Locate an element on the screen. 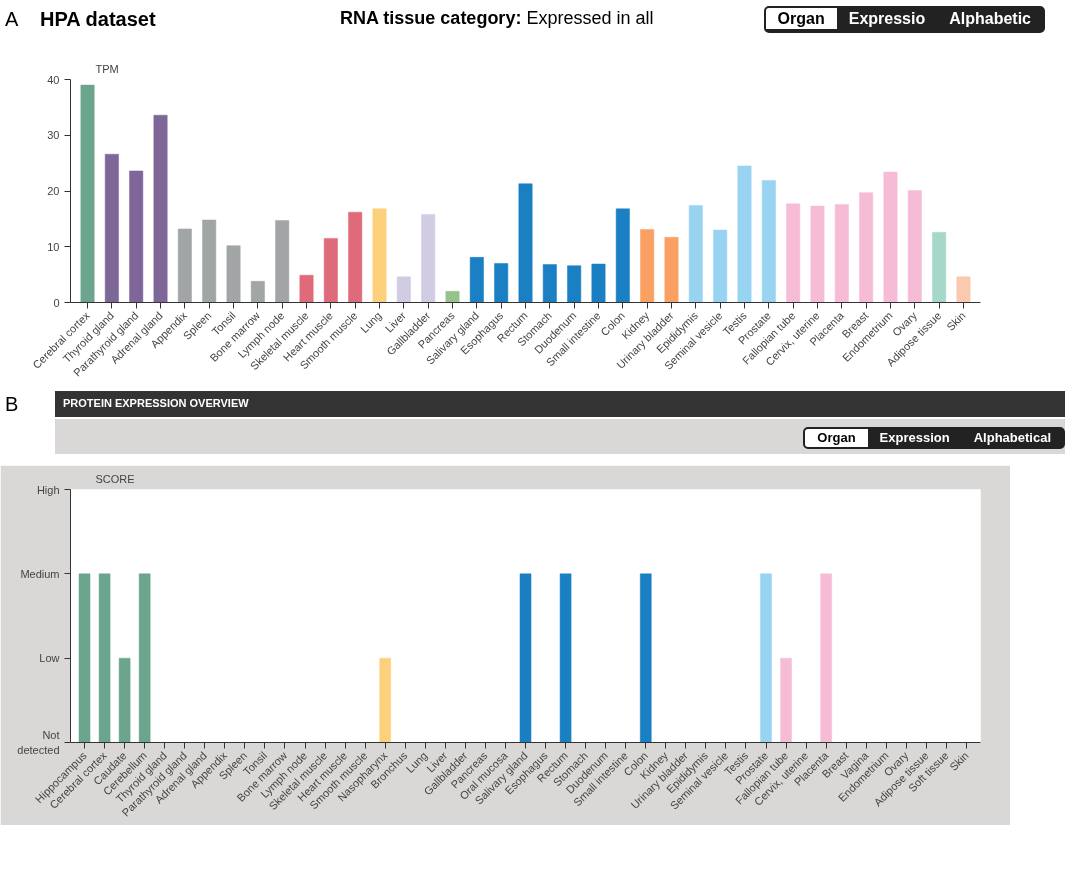 Image resolution: width=1075 pixels, height=891 pixels. text: A is located at coordinates (12, 19).